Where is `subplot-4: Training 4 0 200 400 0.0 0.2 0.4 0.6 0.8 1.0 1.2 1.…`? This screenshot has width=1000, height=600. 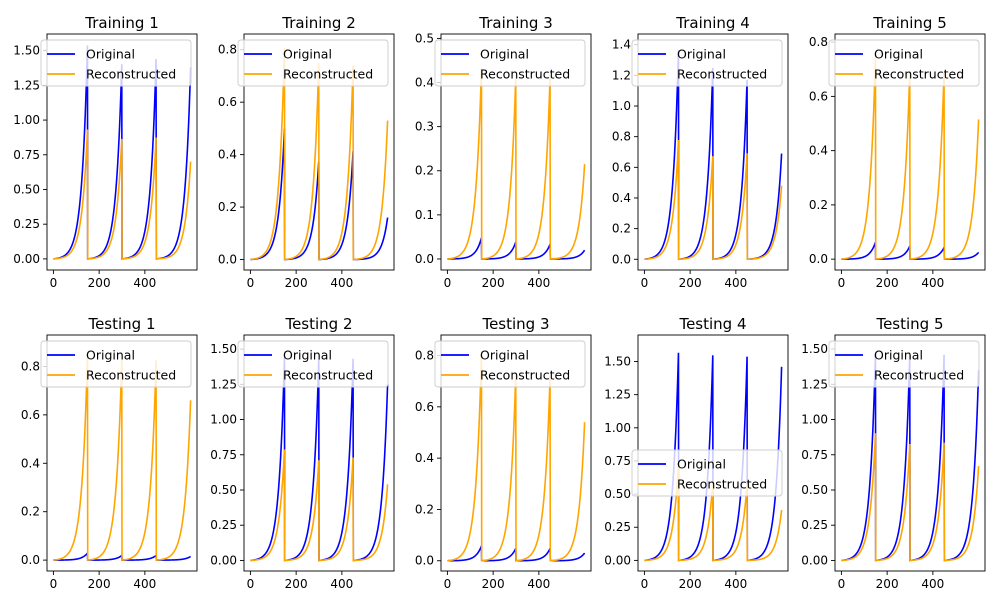
subplot-4: Training 4 0 200 400 0.0 0.2 0.4 0.6 0.8 1.0 1.2 1.… is located at coordinates (700, 152).